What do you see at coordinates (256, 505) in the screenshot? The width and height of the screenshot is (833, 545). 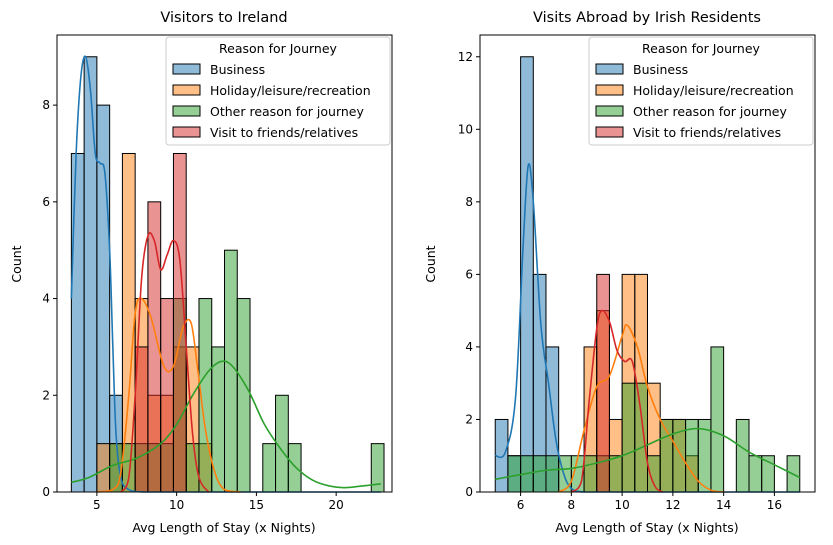 I see `x-tick-label: 15` at bounding box center [256, 505].